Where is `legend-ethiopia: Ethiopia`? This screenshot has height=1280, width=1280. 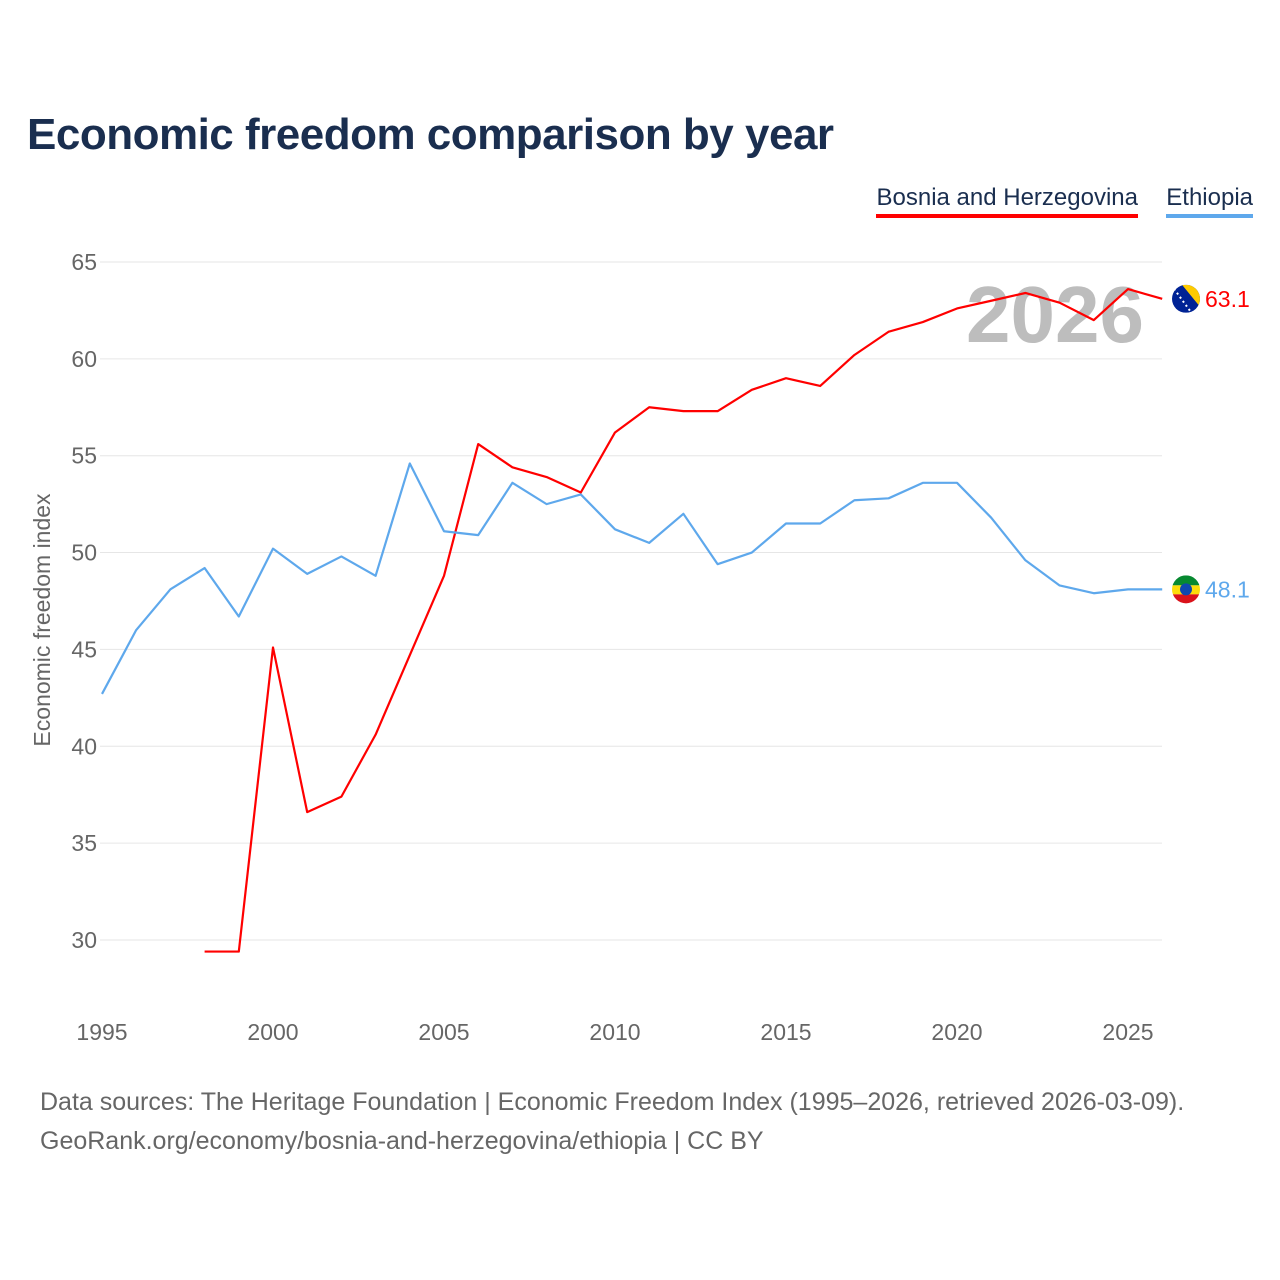
legend-ethiopia: Ethiopia is located at coordinates (1209, 201).